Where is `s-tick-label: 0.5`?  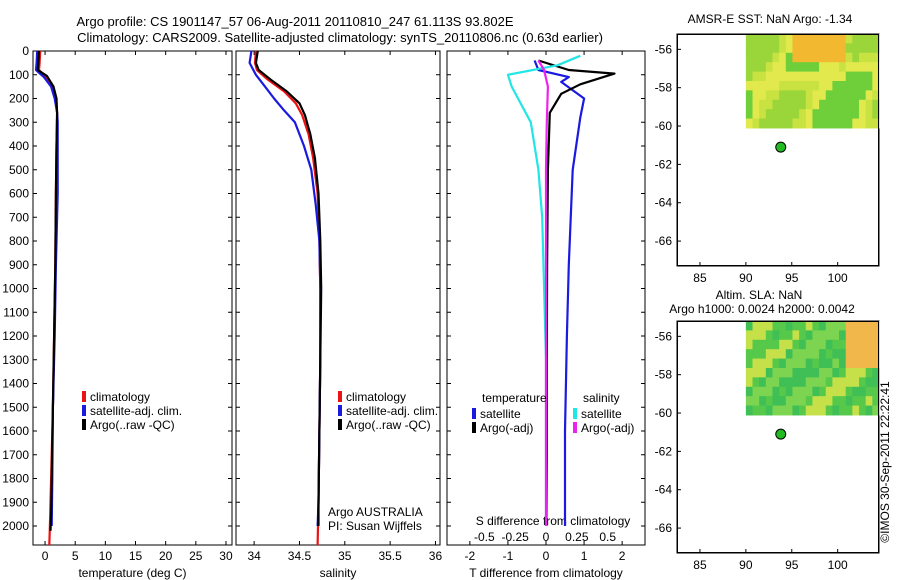
s-tick-label: 0.5 is located at coordinates (607, 537).